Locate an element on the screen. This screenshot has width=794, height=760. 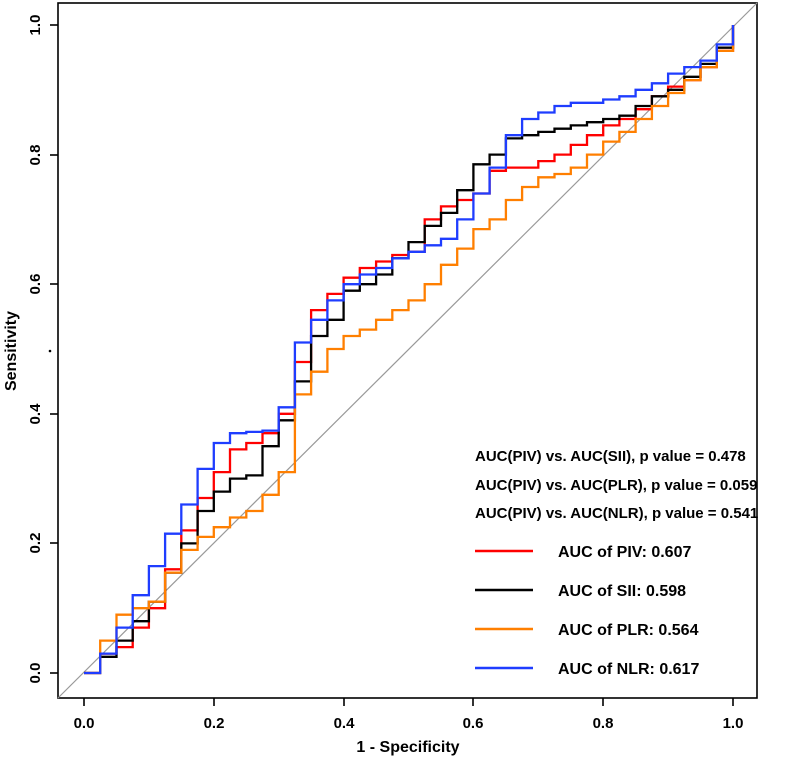
x-tick-label: 0.2 is located at coordinates (214, 723).